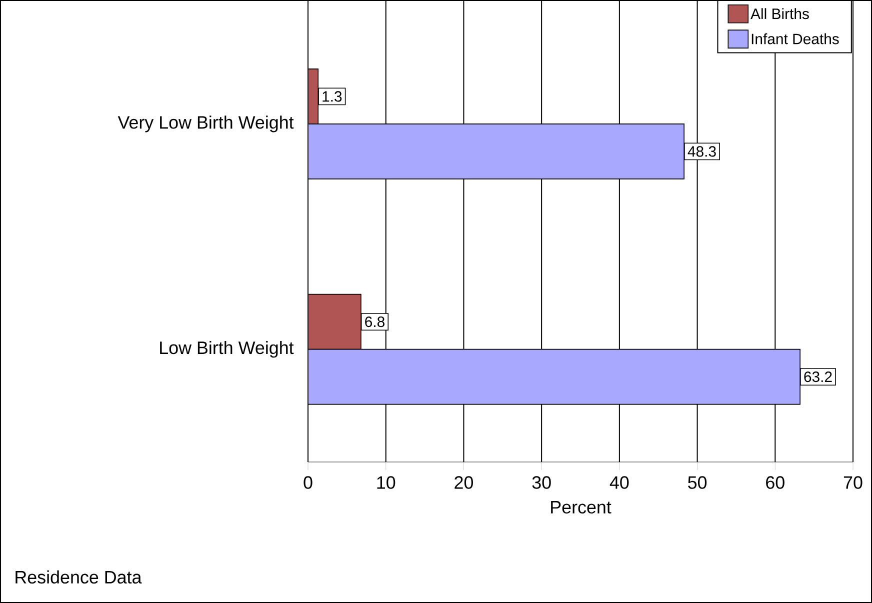  Describe the element at coordinates (308, 482) in the screenshot. I see `x-tick-label: 0` at that location.